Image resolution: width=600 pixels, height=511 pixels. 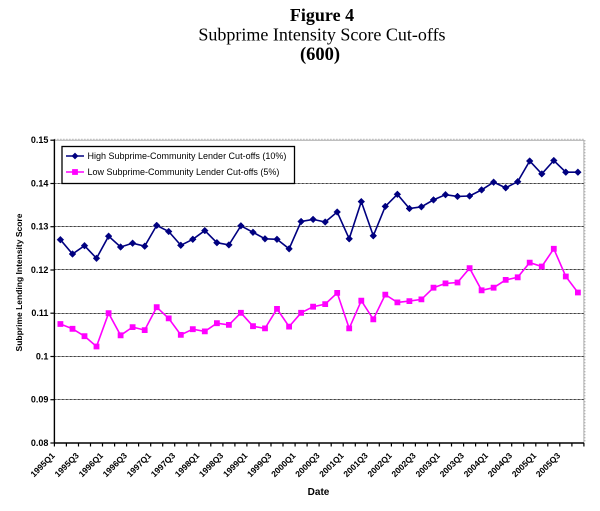 What do you see at coordinates (321, 35) in the screenshot?
I see `svg-text:Subprime Intensity Score Cut-o: Subprime Intensity Score Cut-offs` at bounding box center [321, 35].